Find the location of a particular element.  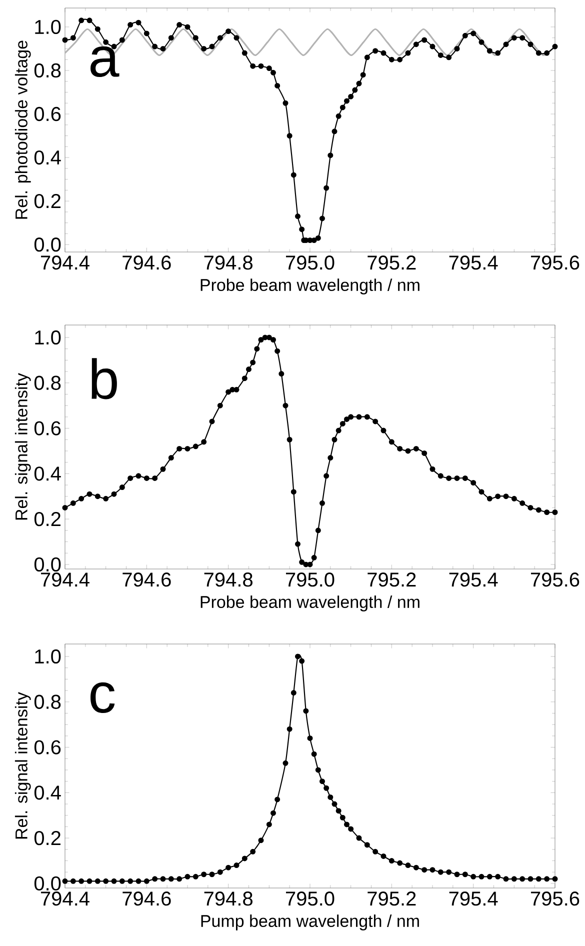

annotation: b is located at coordinates (104, 379).